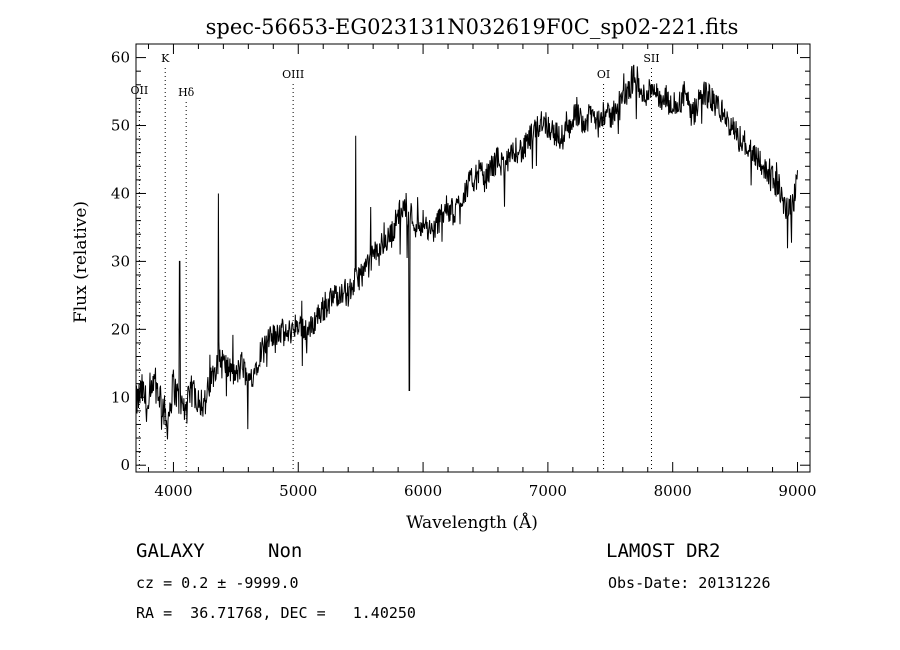 The width and height of the screenshot is (900, 650). What do you see at coordinates (120, 193) in the screenshot?
I see `y-tick-label: 40` at bounding box center [120, 193].